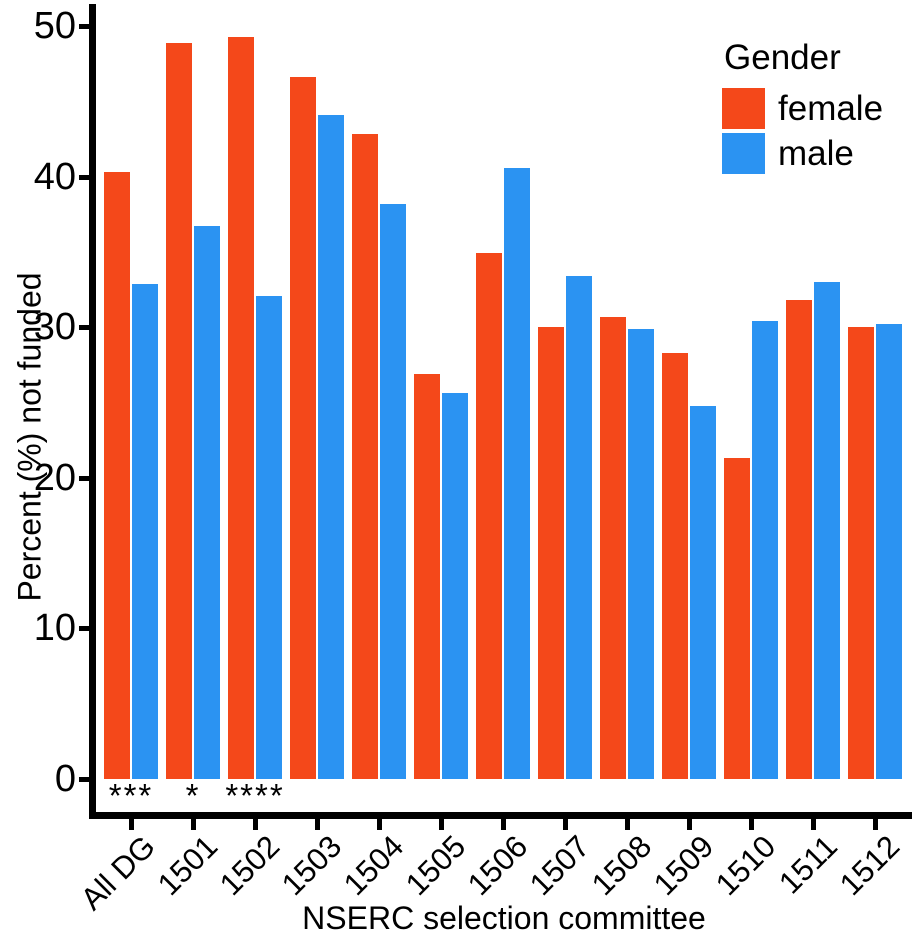  Describe the element at coordinates (54, 327) in the screenshot. I see `y-tick-label: 30` at that location.